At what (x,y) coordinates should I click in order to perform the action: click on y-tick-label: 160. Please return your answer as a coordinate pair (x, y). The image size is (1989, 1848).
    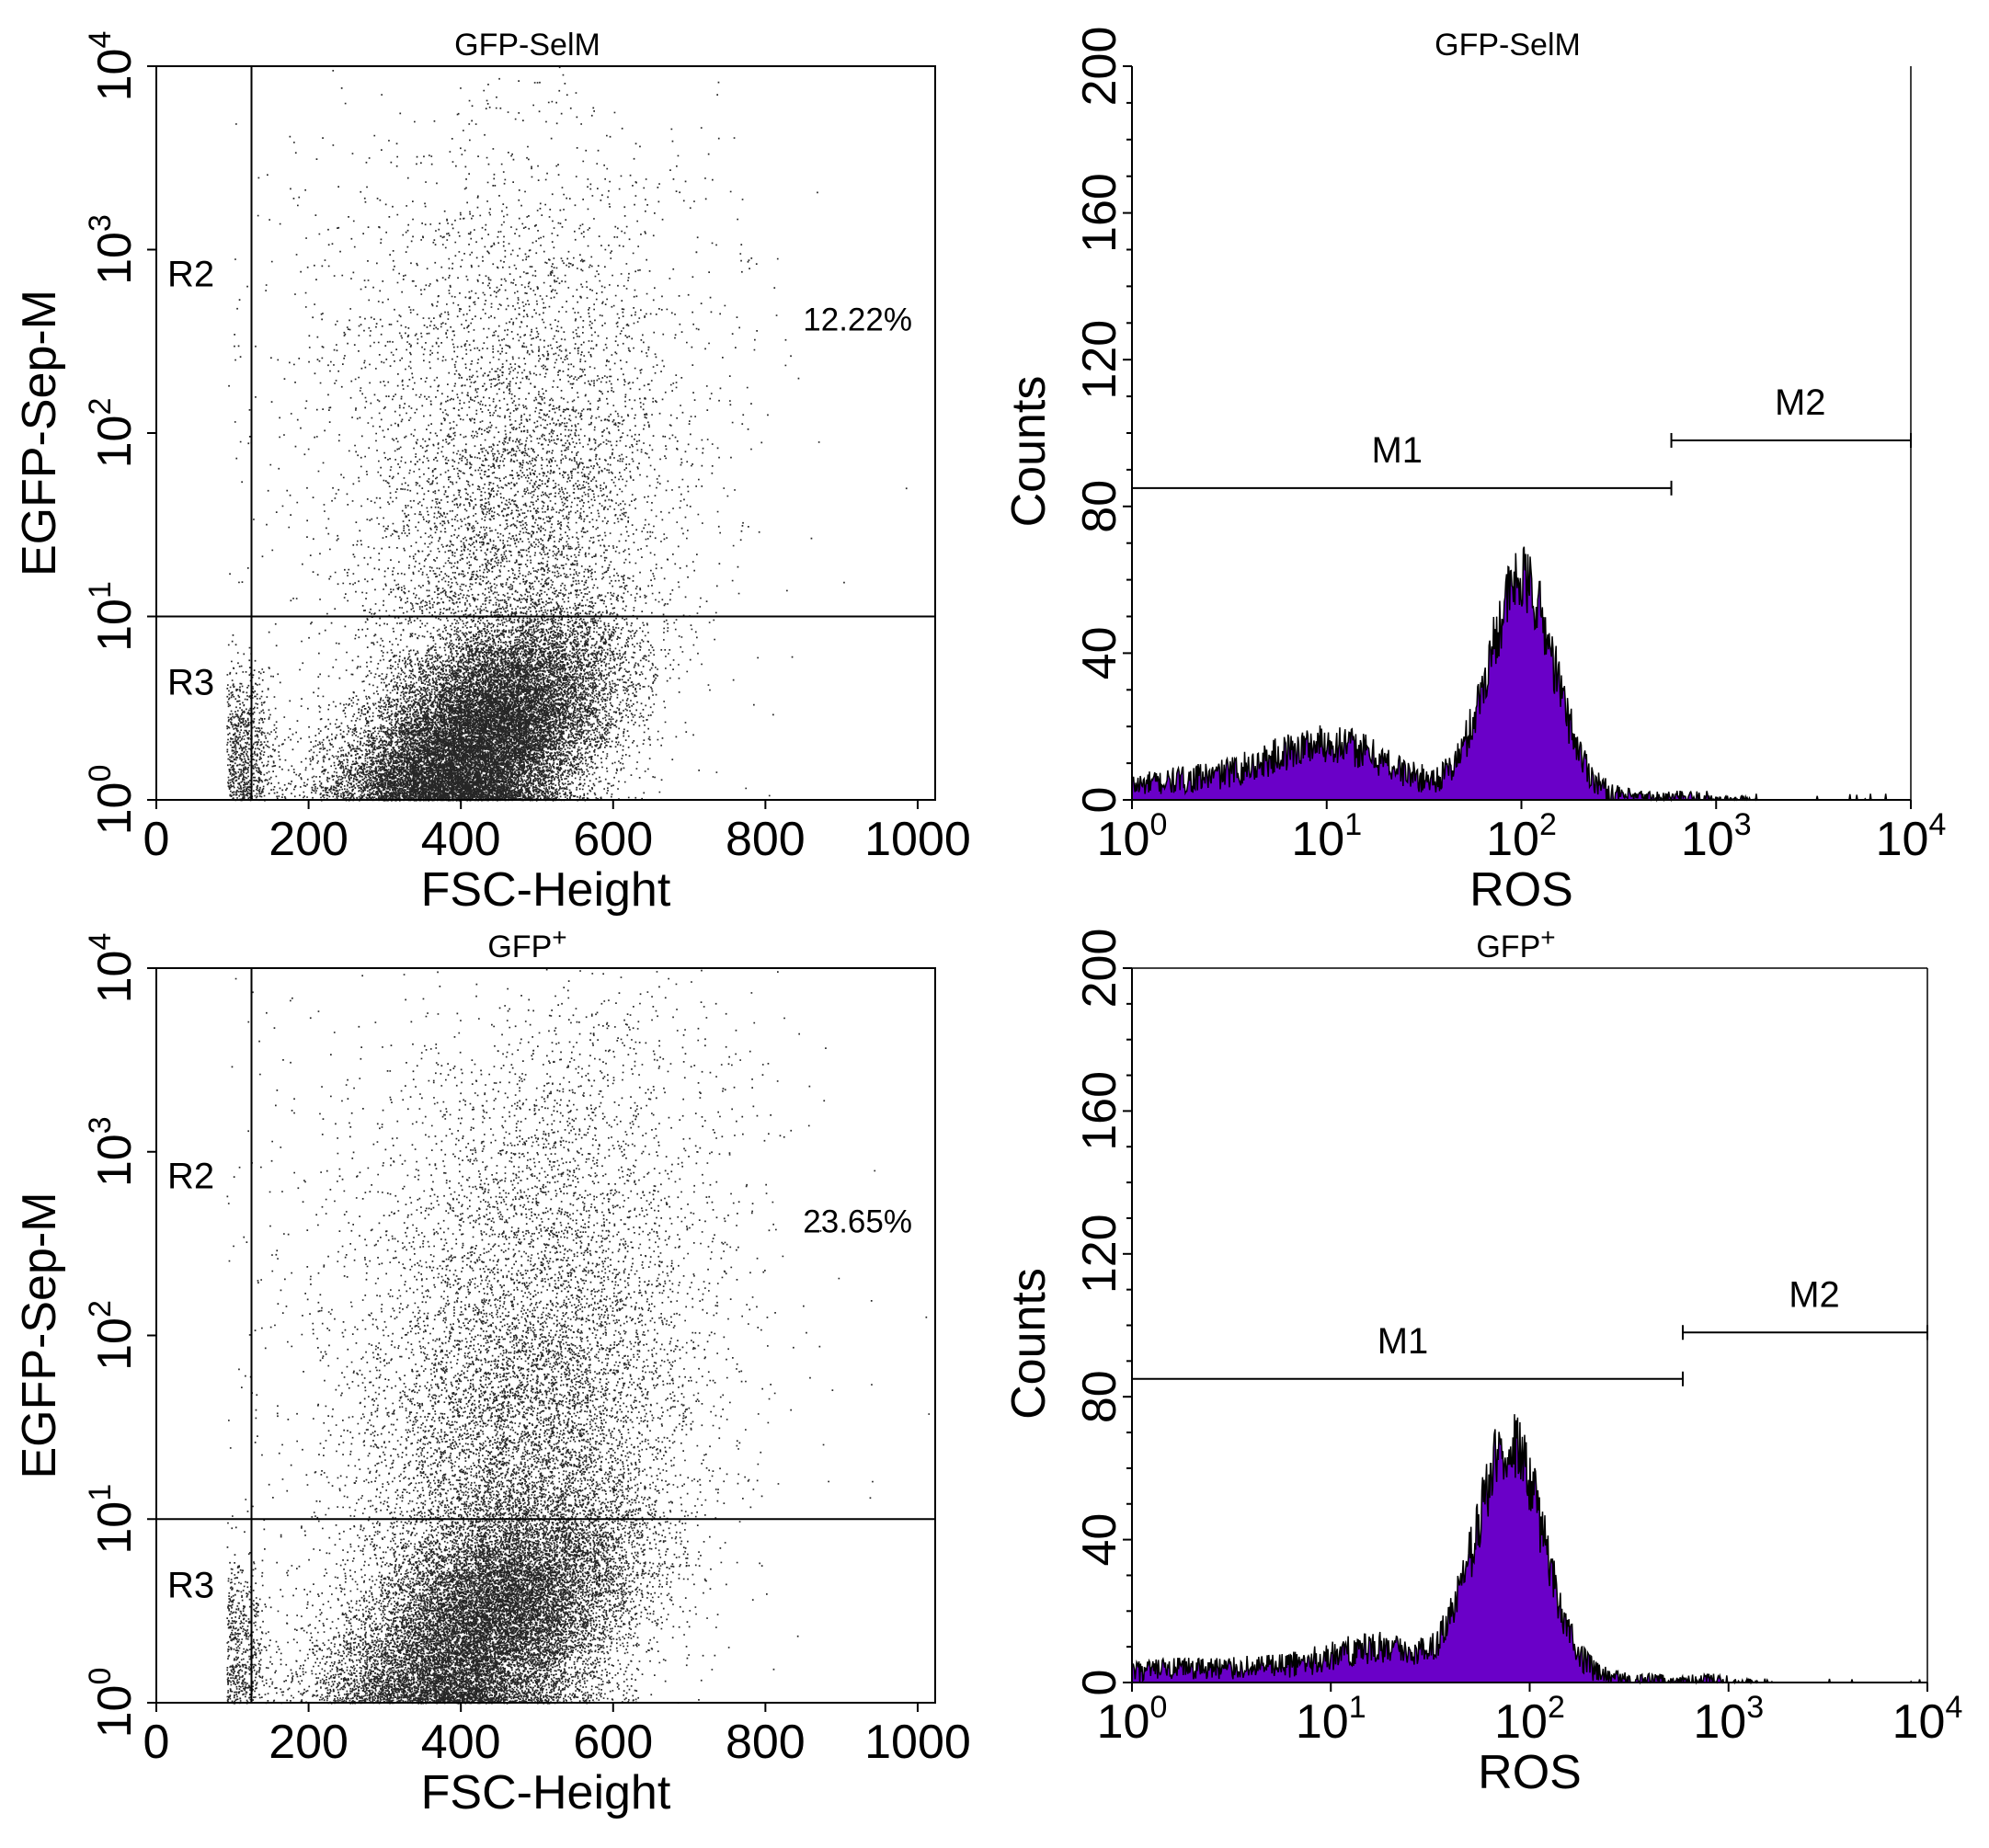
    Looking at the image, I should click on (1099, 1111).